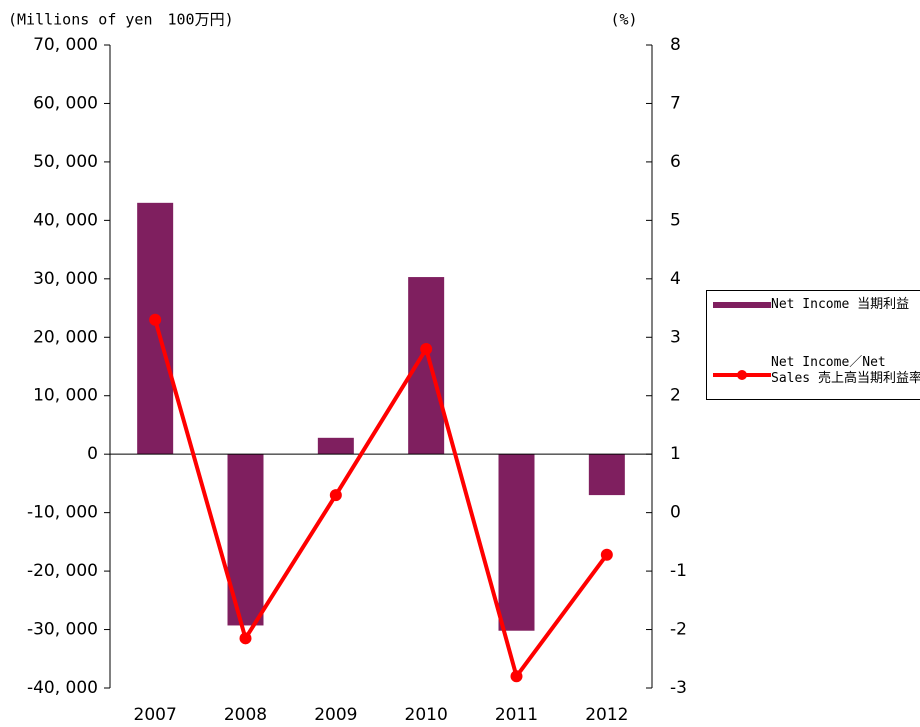 The image size is (920, 727). What do you see at coordinates (65, 45) in the screenshot?
I see `y-tick-label: 70, 000` at bounding box center [65, 45].